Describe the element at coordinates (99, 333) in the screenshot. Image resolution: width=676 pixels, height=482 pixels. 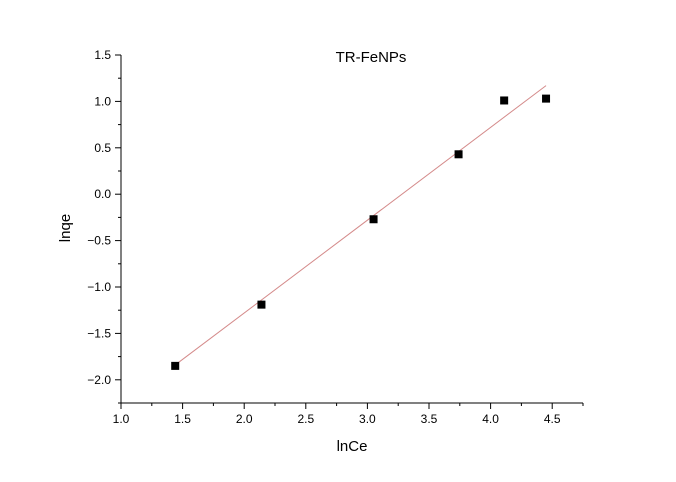
I see `y-tick-label: −1.5` at that location.